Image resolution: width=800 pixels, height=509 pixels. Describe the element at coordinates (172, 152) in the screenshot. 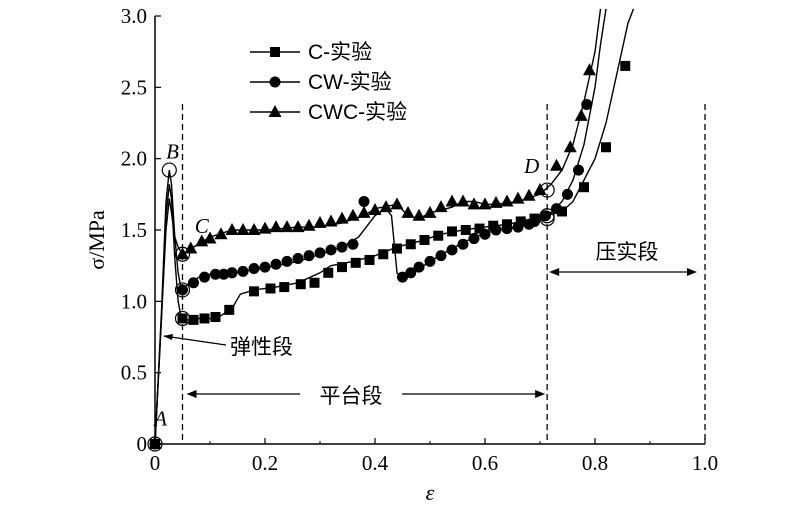

I see `point-label-B: B` at that location.